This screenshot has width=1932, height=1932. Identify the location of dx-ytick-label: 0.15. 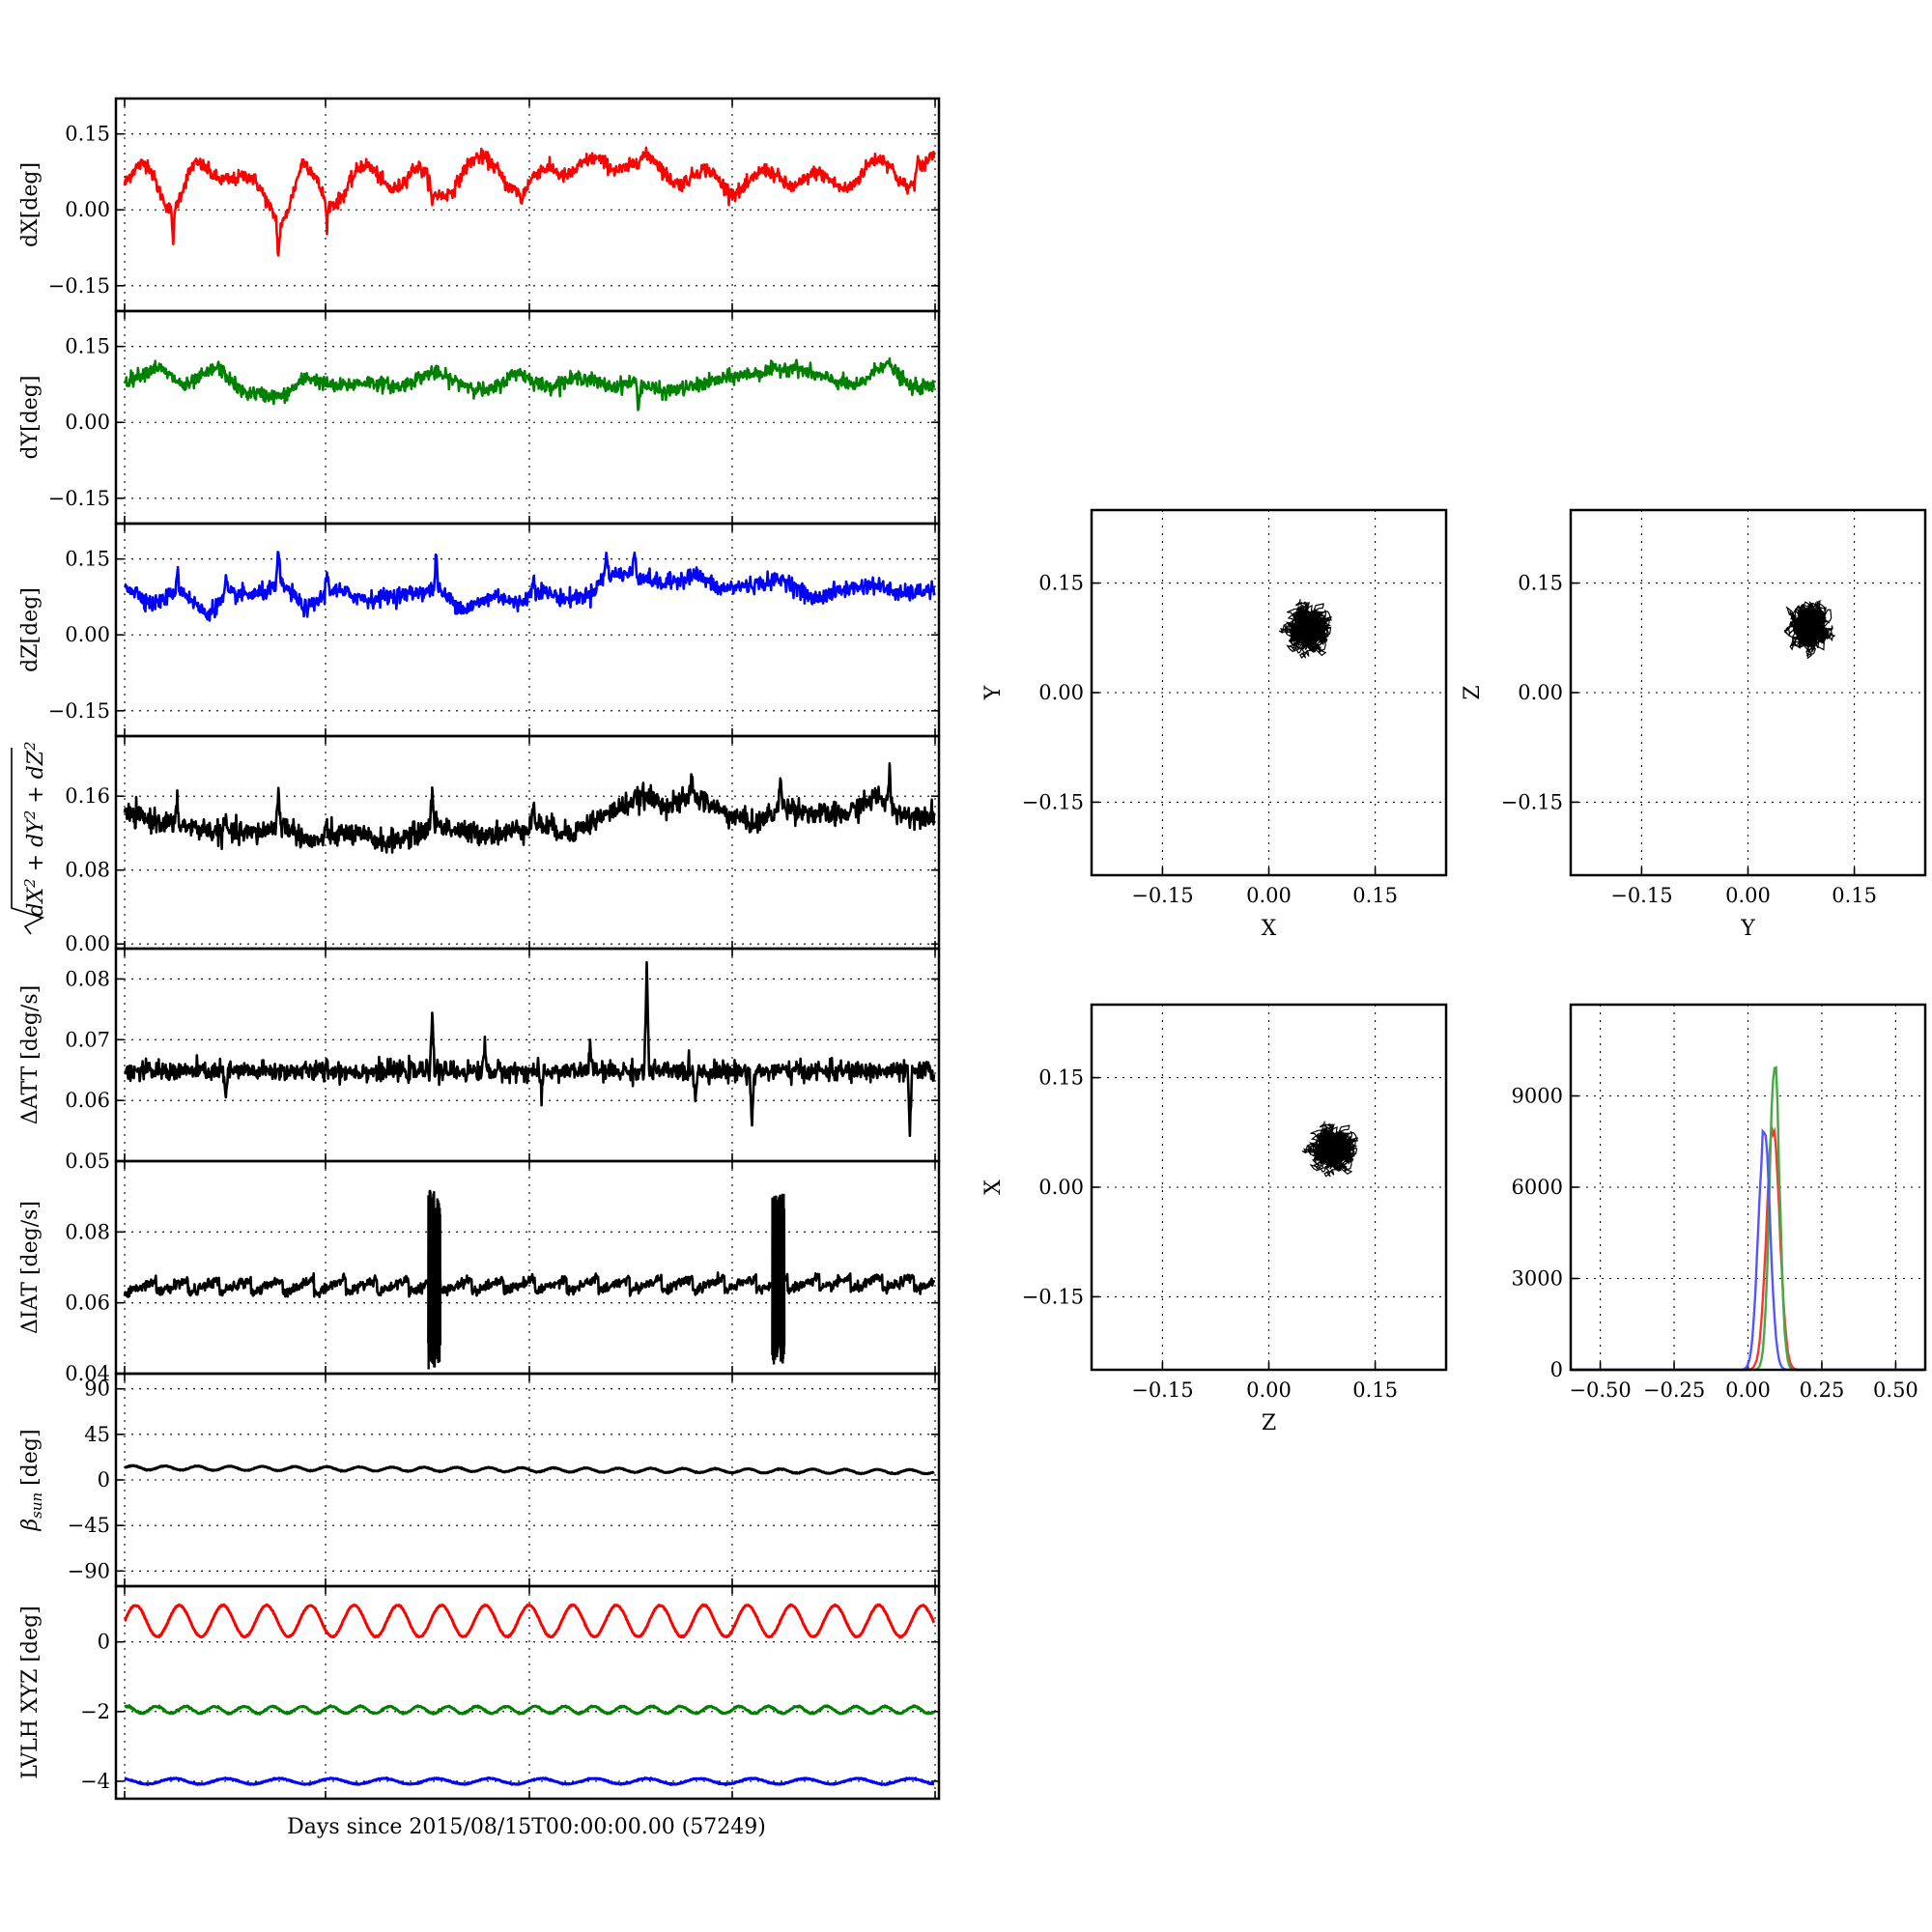
(87, 134).